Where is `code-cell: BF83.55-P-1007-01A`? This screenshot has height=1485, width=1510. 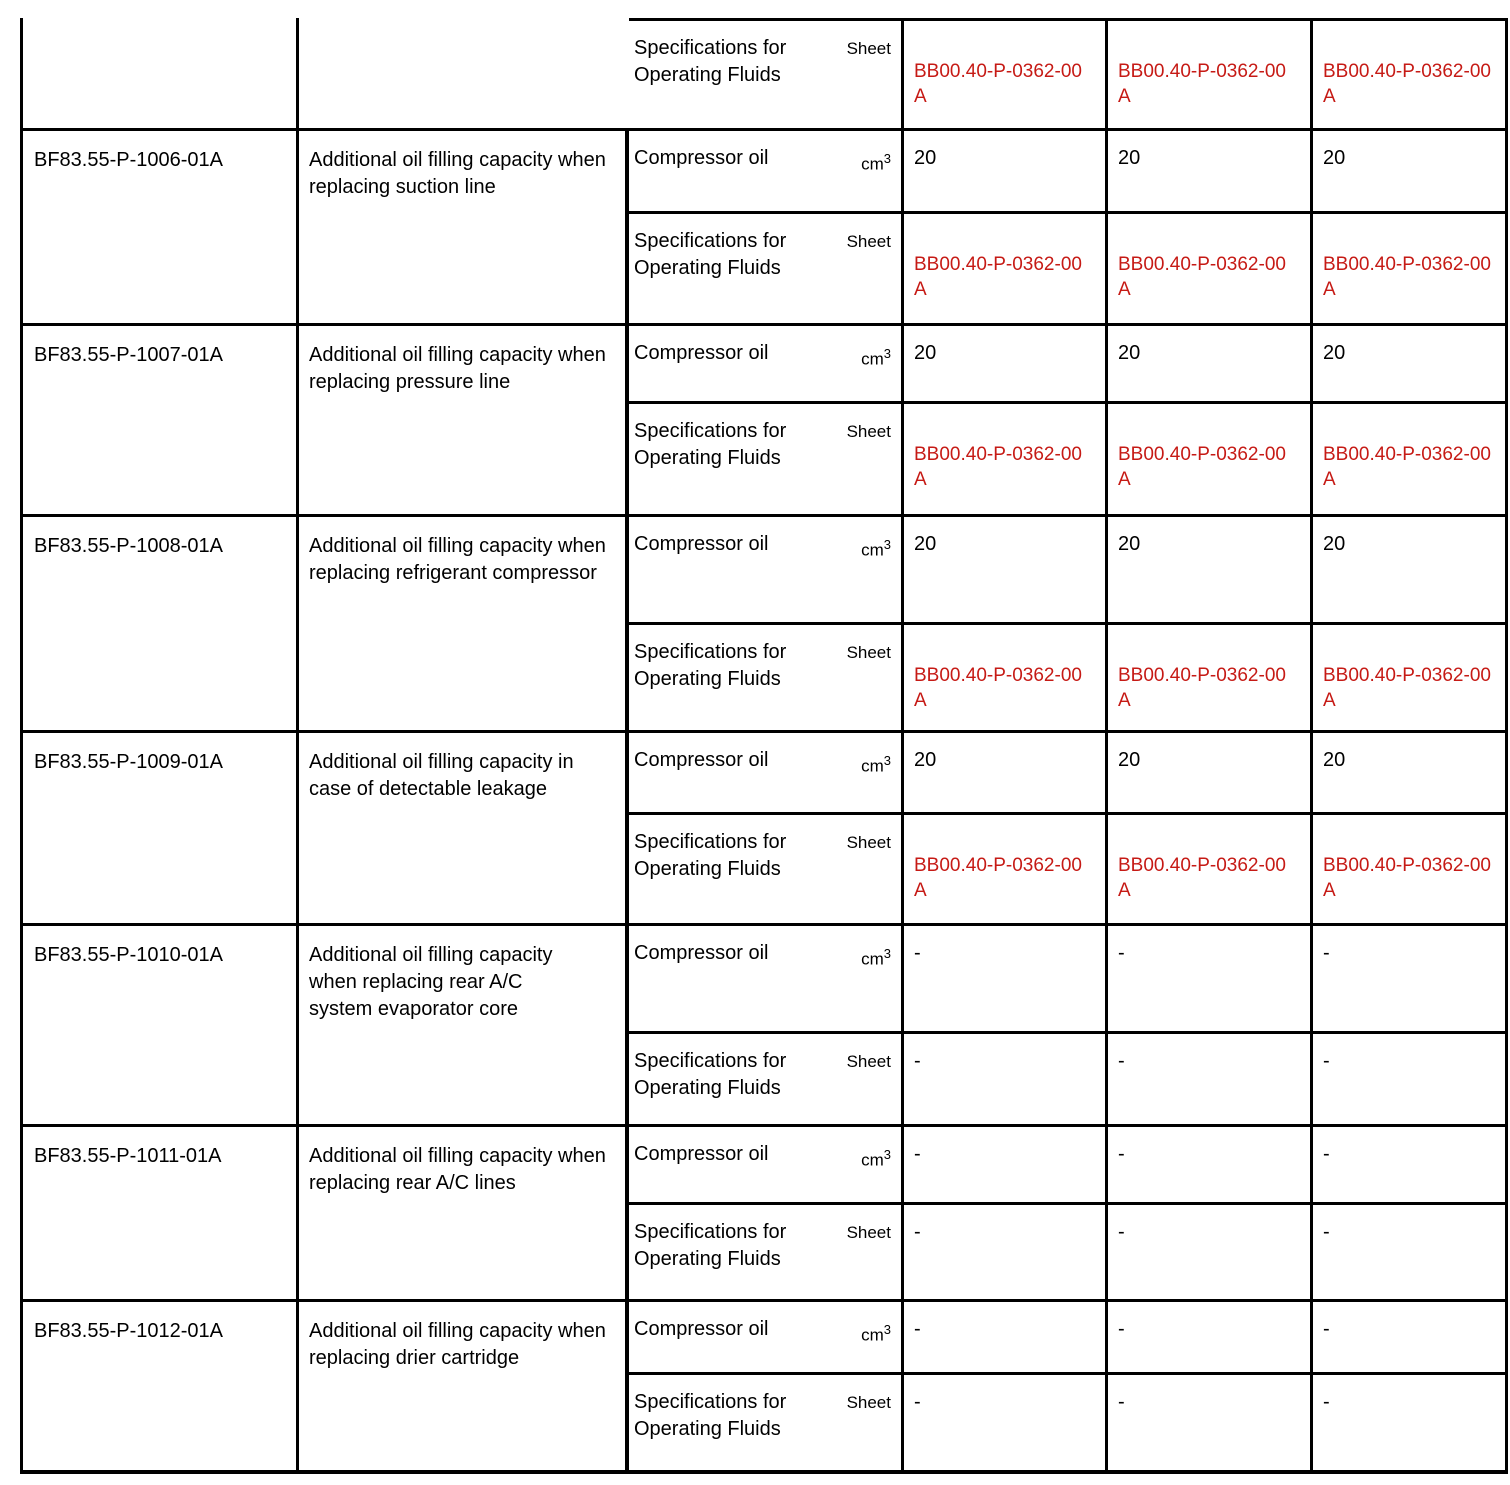 code-cell: BF83.55-P-1007-01A is located at coordinates (159, 420).